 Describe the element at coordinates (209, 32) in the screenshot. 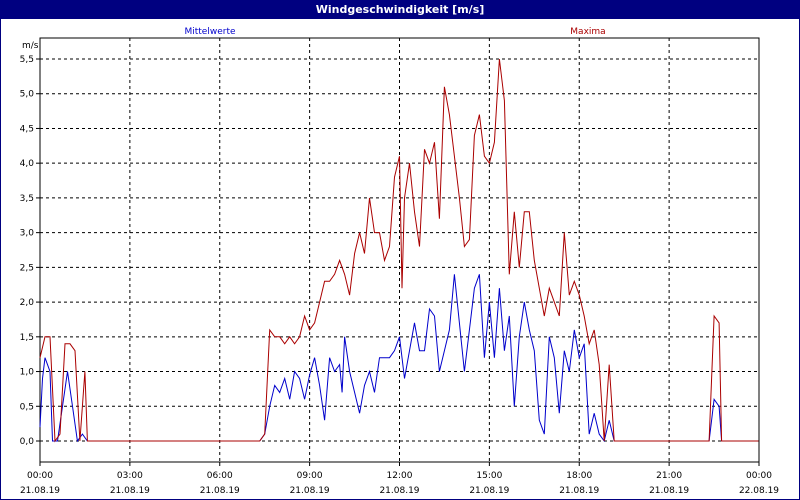

I see `legend-mittelwerte: Mittelwerte` at that location.